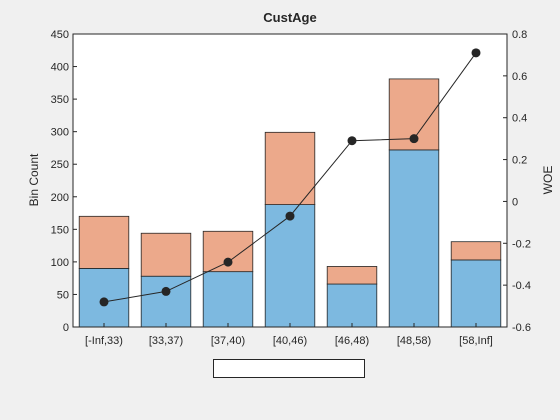  What do you see at coordinates (60, 100) in the screenshot?
I see `y-tick-label: 350` at bounding box center [60, 100].